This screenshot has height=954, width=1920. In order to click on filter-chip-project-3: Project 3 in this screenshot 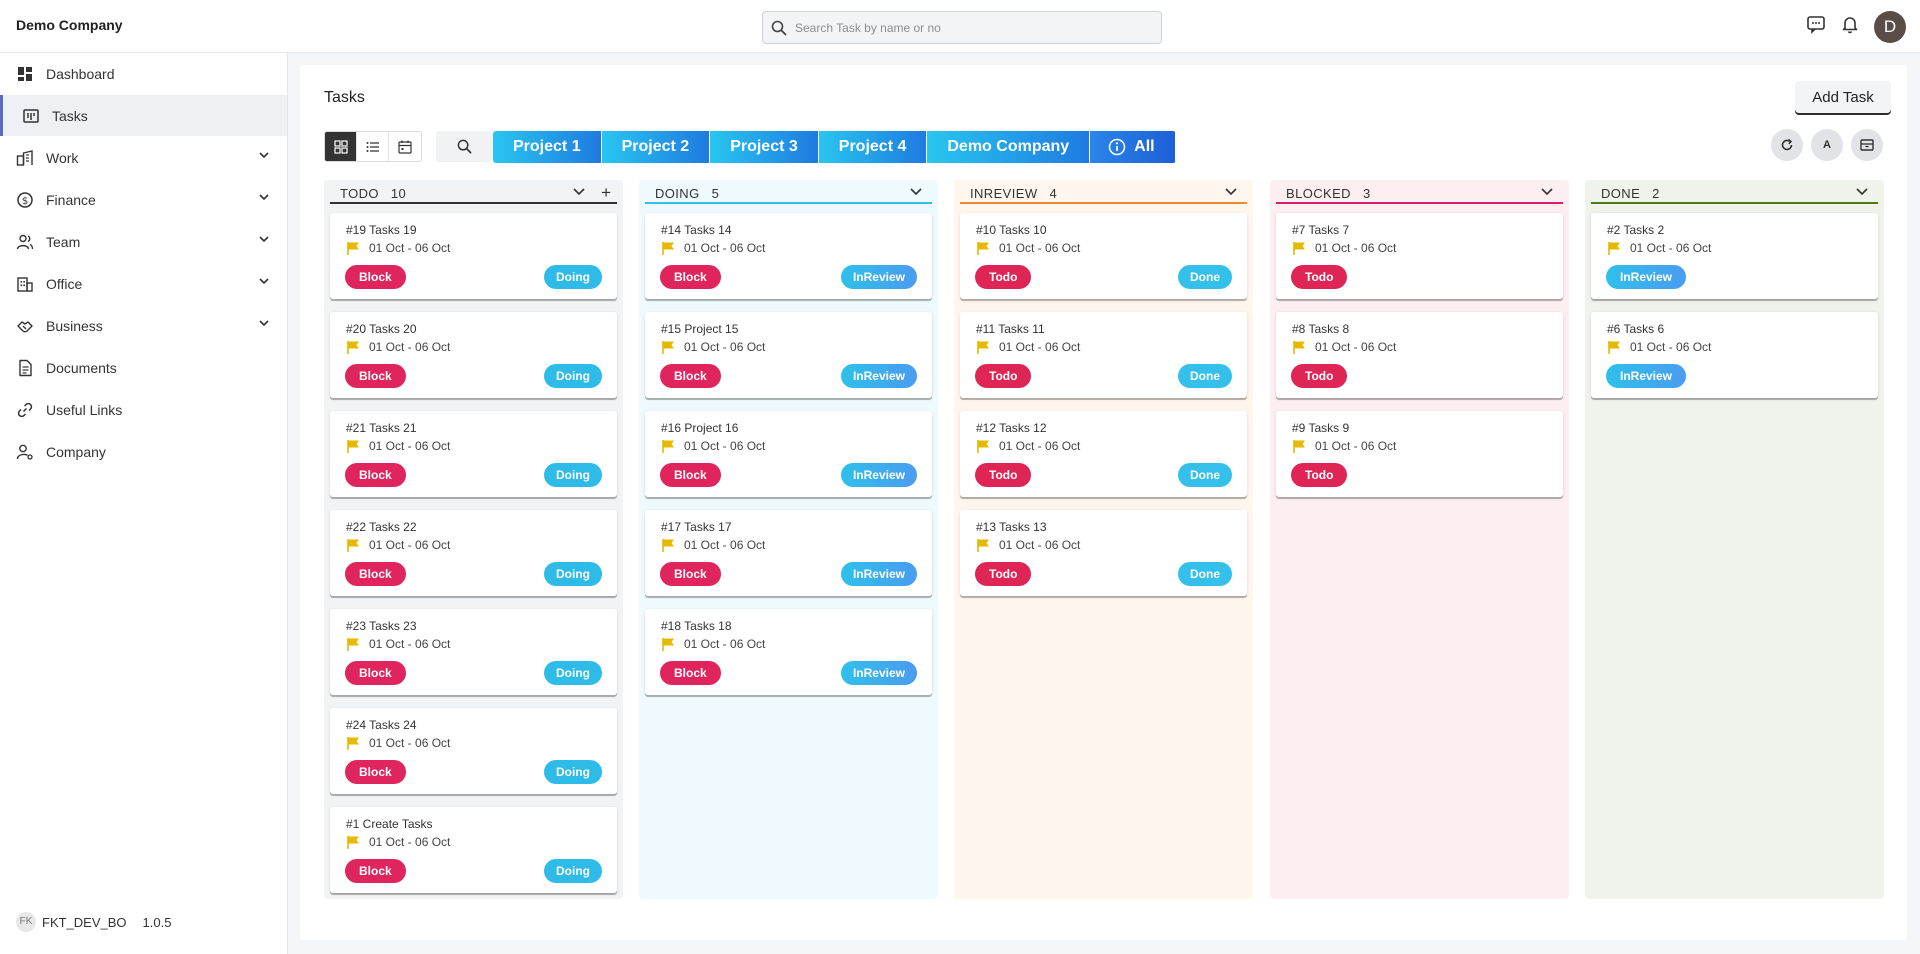, I will do `click(764, 147)`.